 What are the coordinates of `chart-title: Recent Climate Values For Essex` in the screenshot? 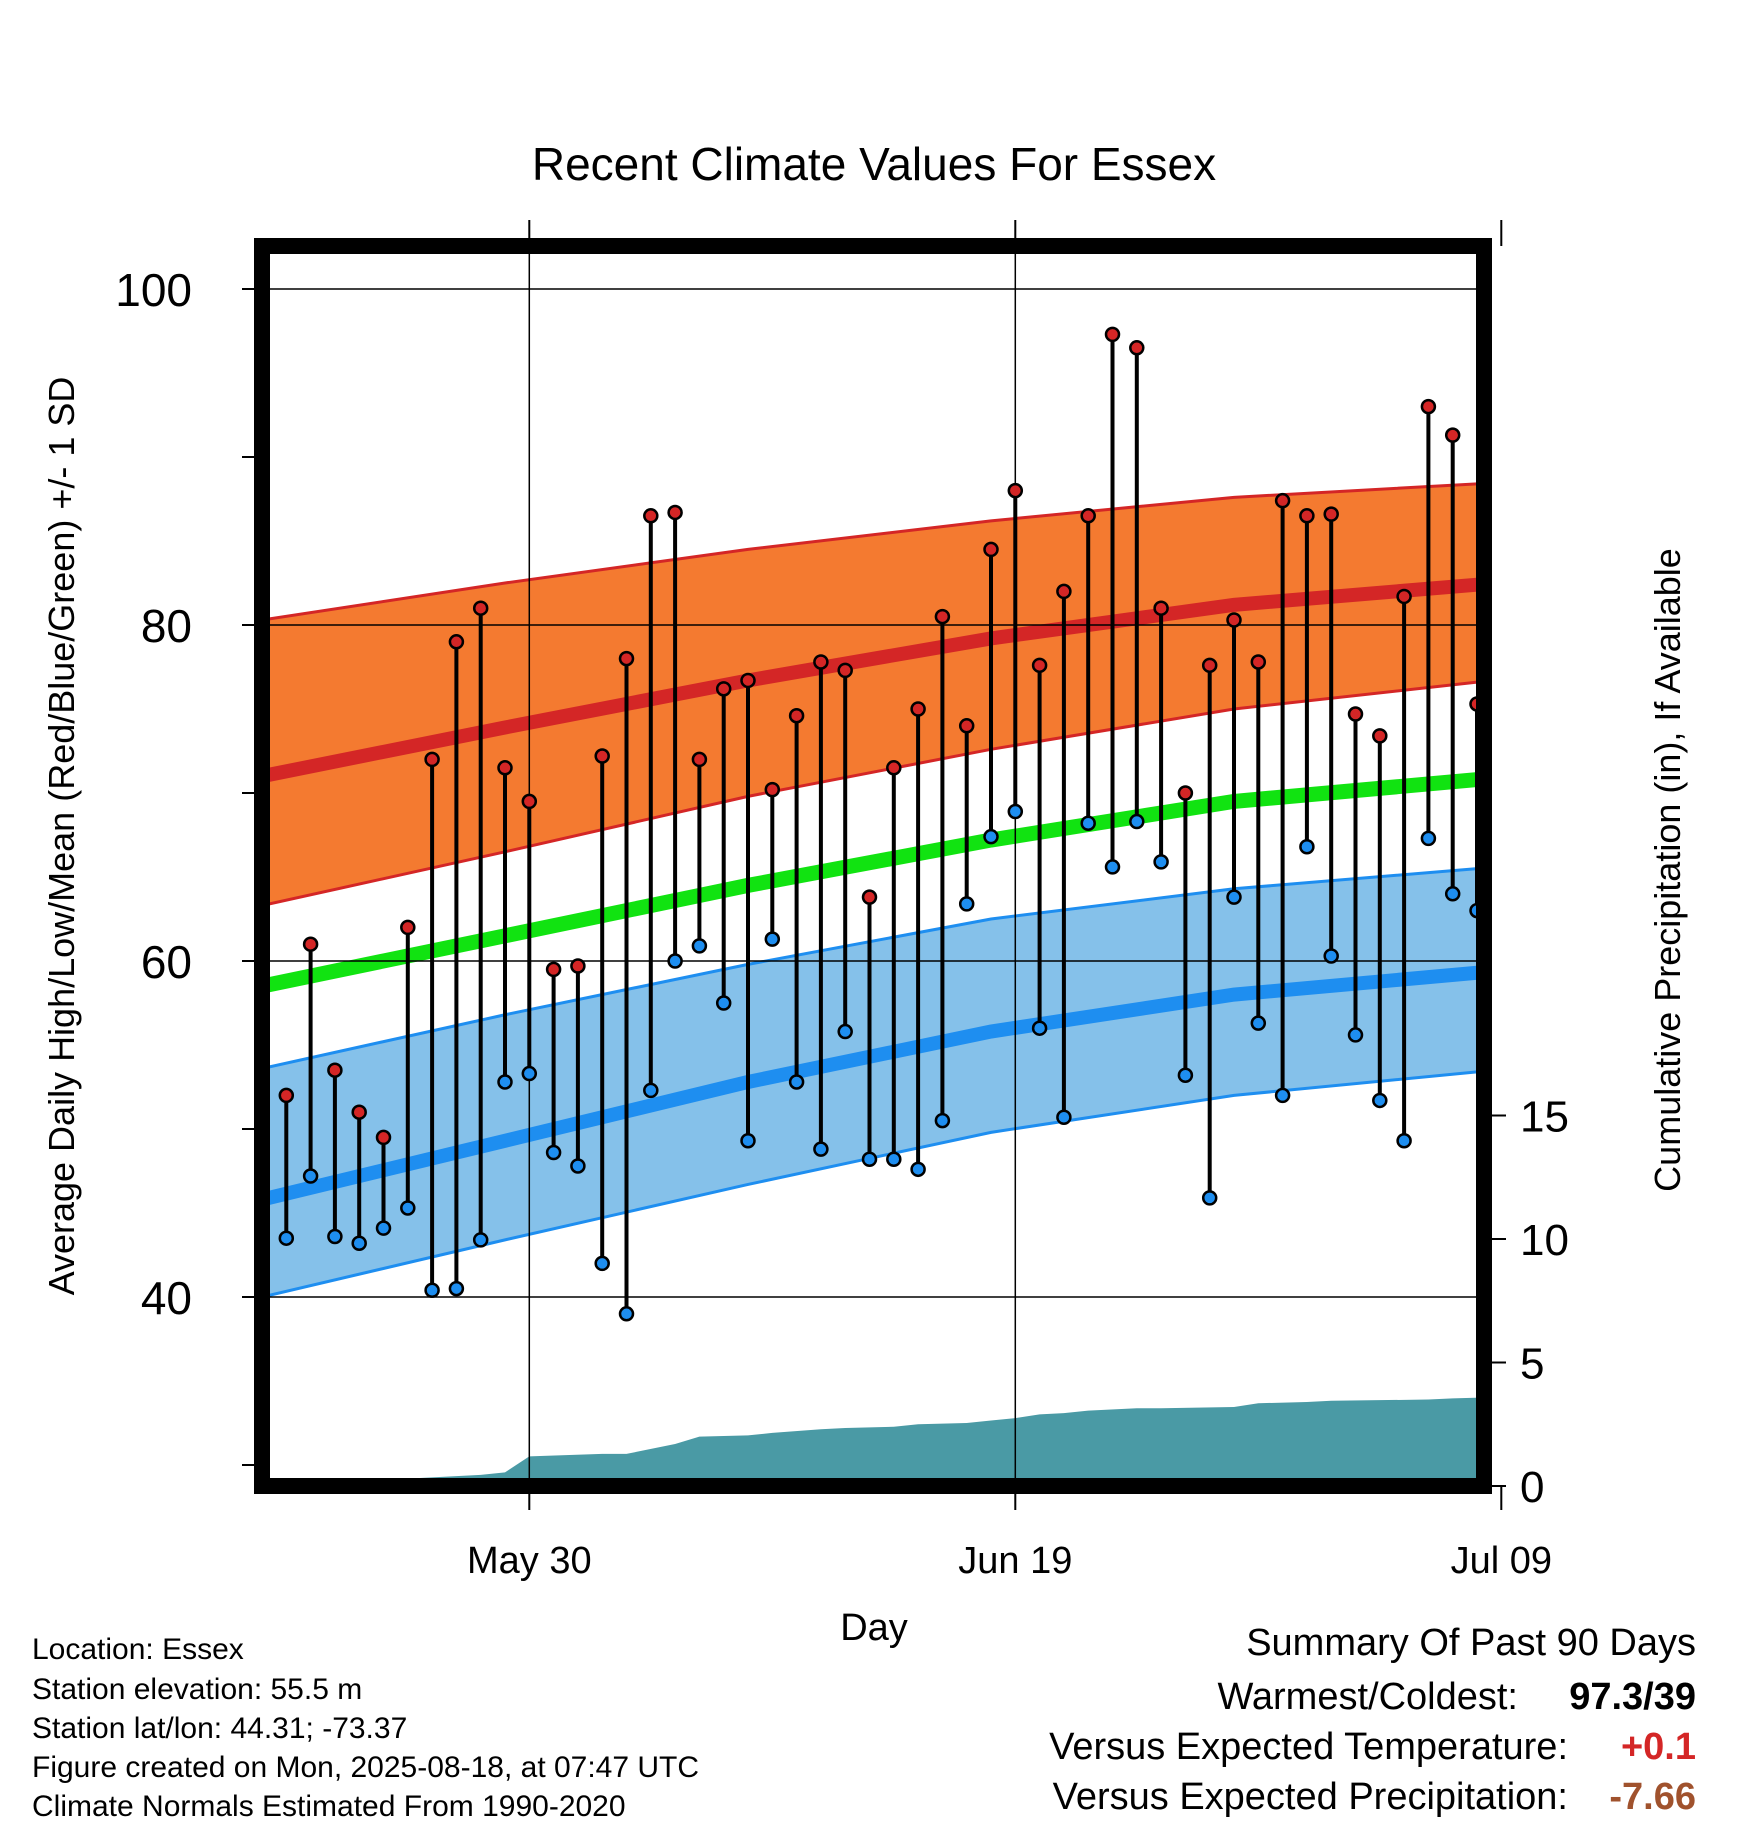 It's located at (874, 164).